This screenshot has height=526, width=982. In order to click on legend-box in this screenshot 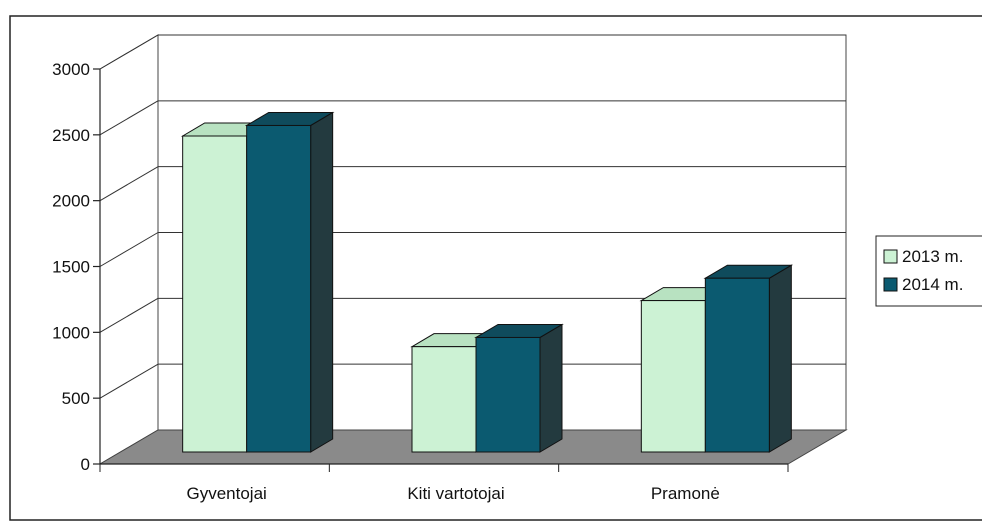, I will do `click(928, 271)`.